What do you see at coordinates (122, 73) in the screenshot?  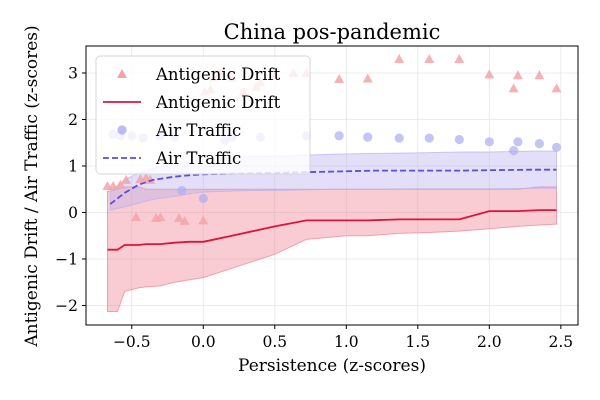 I see `legend-triangle-swatch` at bounding box center [122, 73].